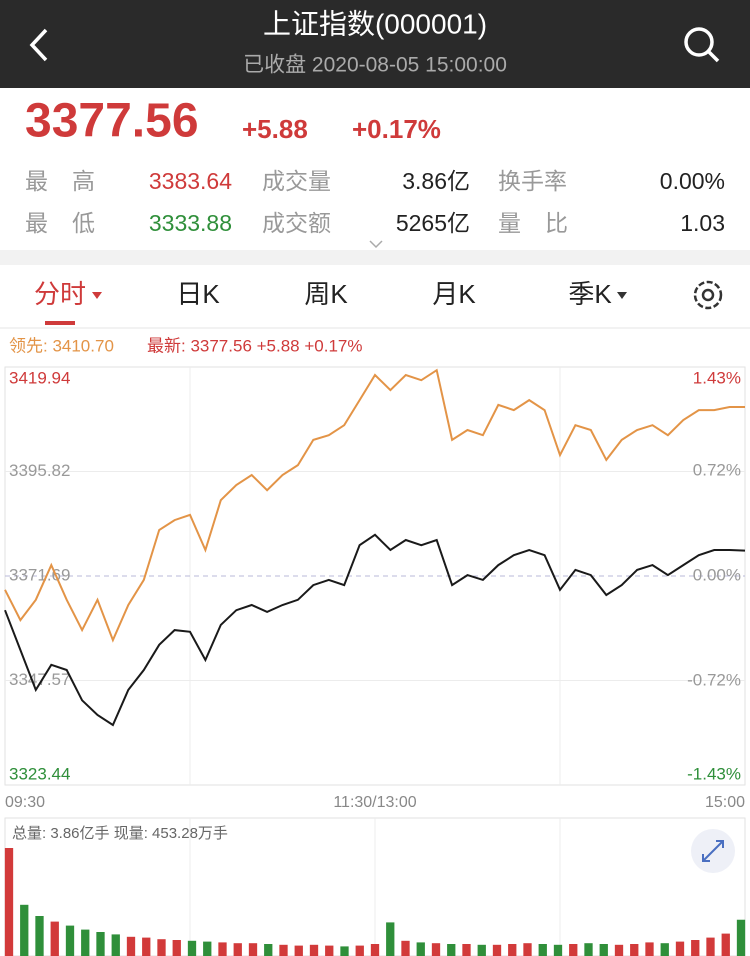 This screenshot has width=750, height=956. What do you see at coordinates (717, 469) in the screenshot?
I see `y2-tick-label: 0.72%` at bounding box center [717, 469].